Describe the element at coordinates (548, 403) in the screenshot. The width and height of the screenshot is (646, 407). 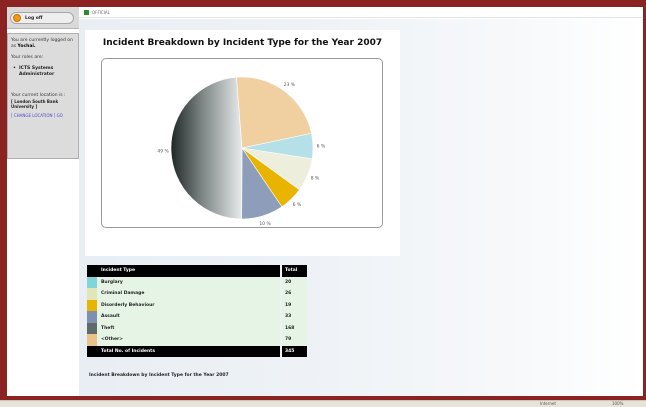
I see `status-zone: Internet` at that location.